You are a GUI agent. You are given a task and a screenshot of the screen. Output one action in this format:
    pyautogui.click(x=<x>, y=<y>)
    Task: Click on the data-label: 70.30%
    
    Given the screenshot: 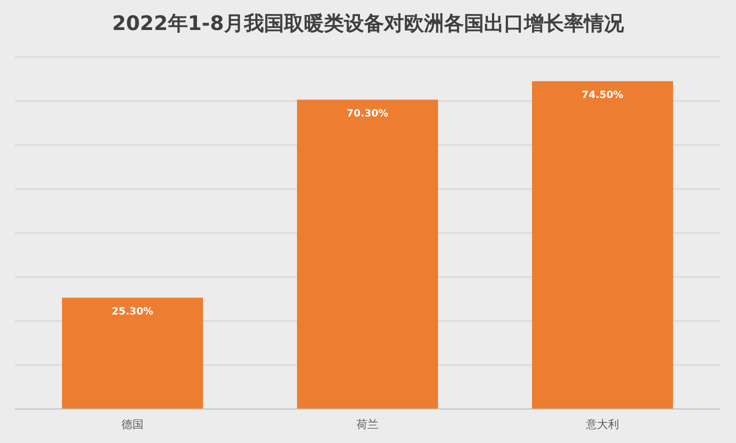 What is the action you would take?
    pyautogui.click(x=367, y=114)
    